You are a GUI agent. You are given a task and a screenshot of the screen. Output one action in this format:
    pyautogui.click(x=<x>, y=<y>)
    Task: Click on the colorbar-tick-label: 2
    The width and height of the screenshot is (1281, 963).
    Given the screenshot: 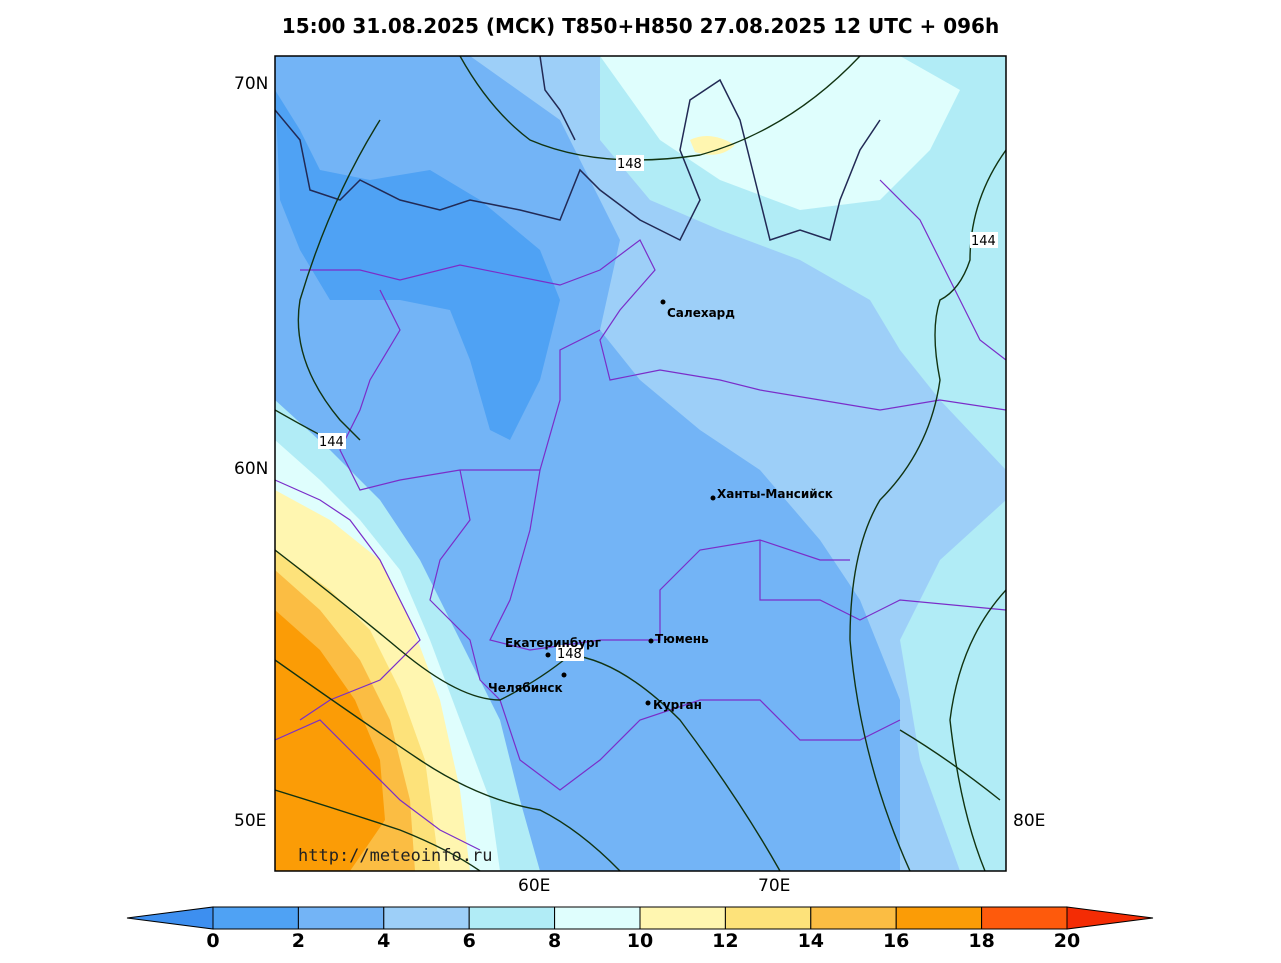 What is the action you would take?
    pyautogui.click(x=298, y=941)
    